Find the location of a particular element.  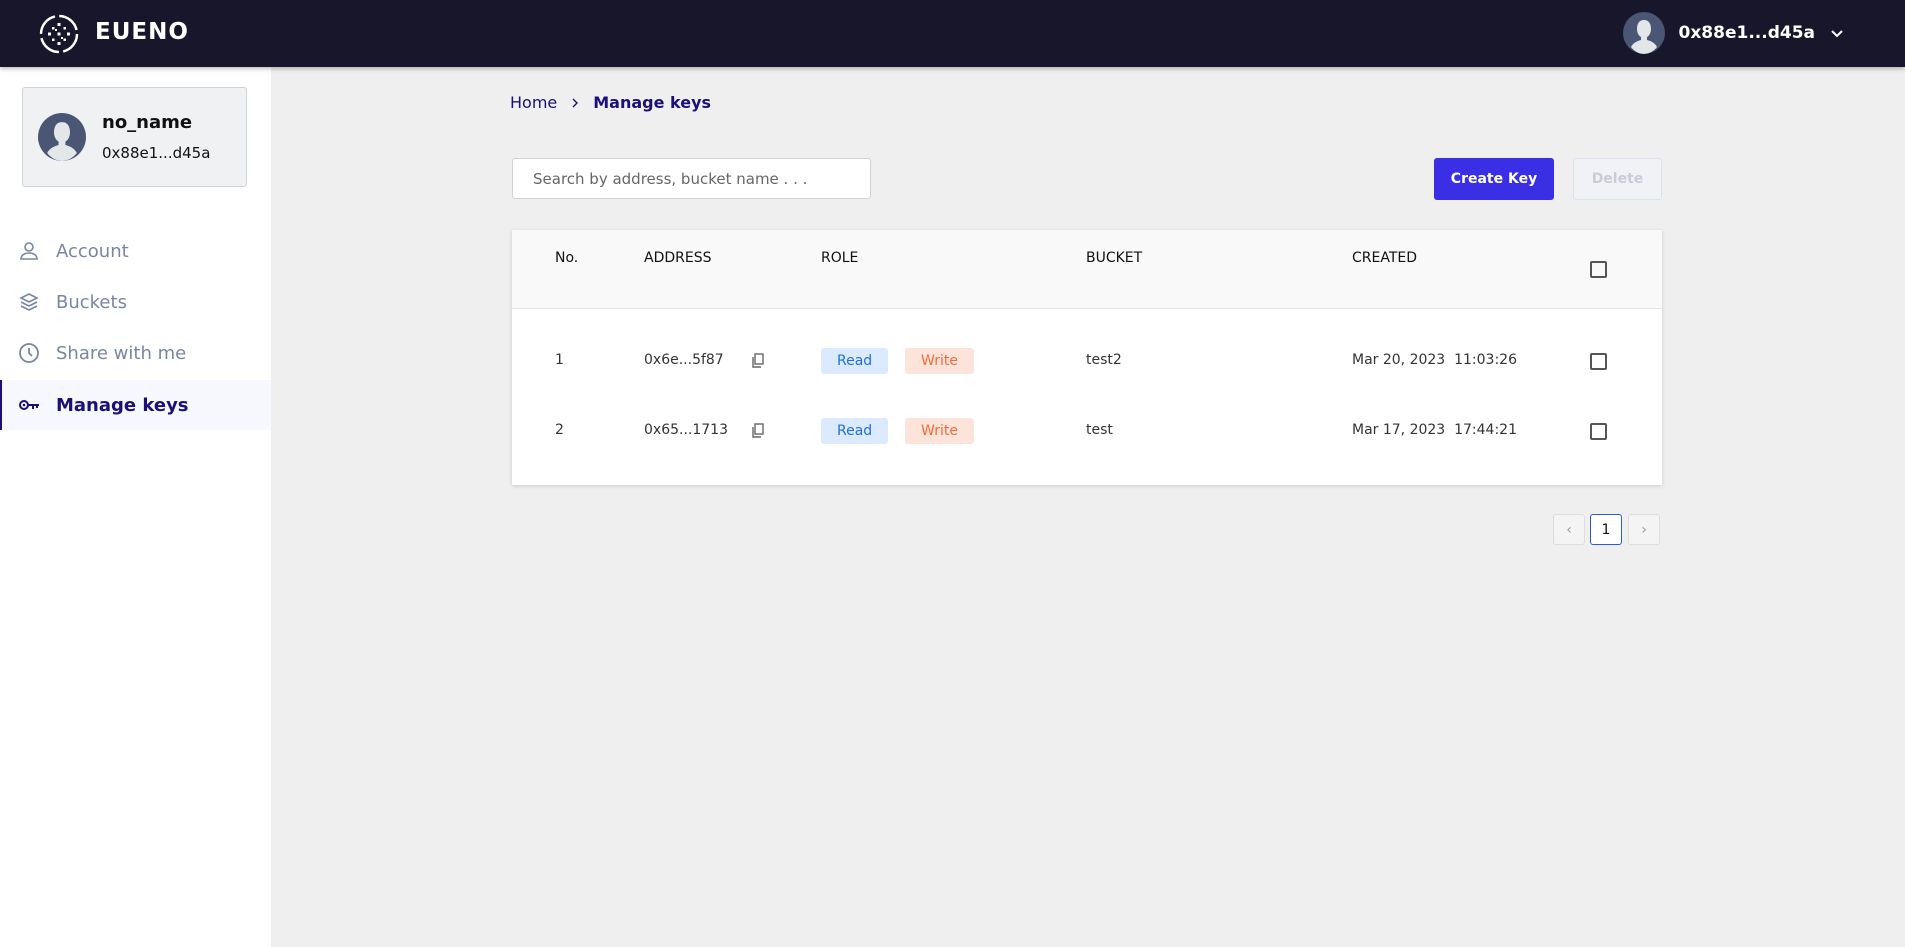

row-created: Mar 17, 2023 17:44:21 is located at coordinates (1434, 430).